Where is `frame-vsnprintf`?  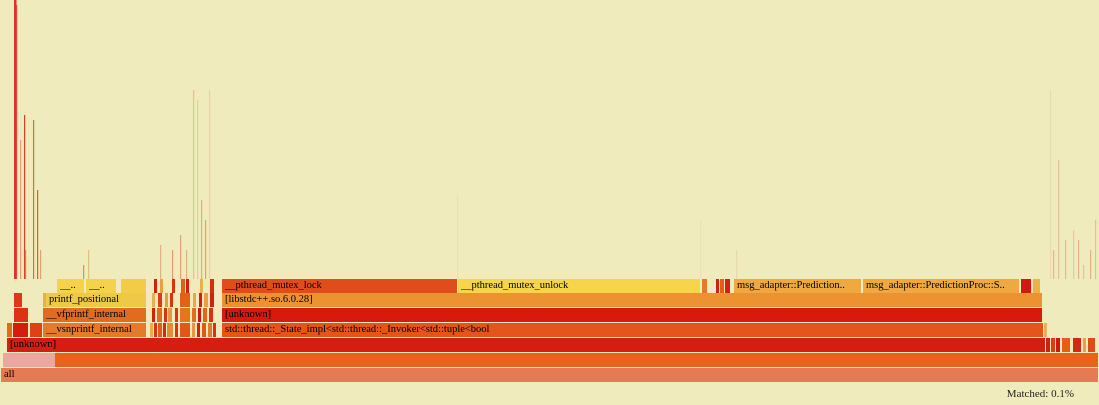
frame-vsnprintf is located at coordinates (94, 330).